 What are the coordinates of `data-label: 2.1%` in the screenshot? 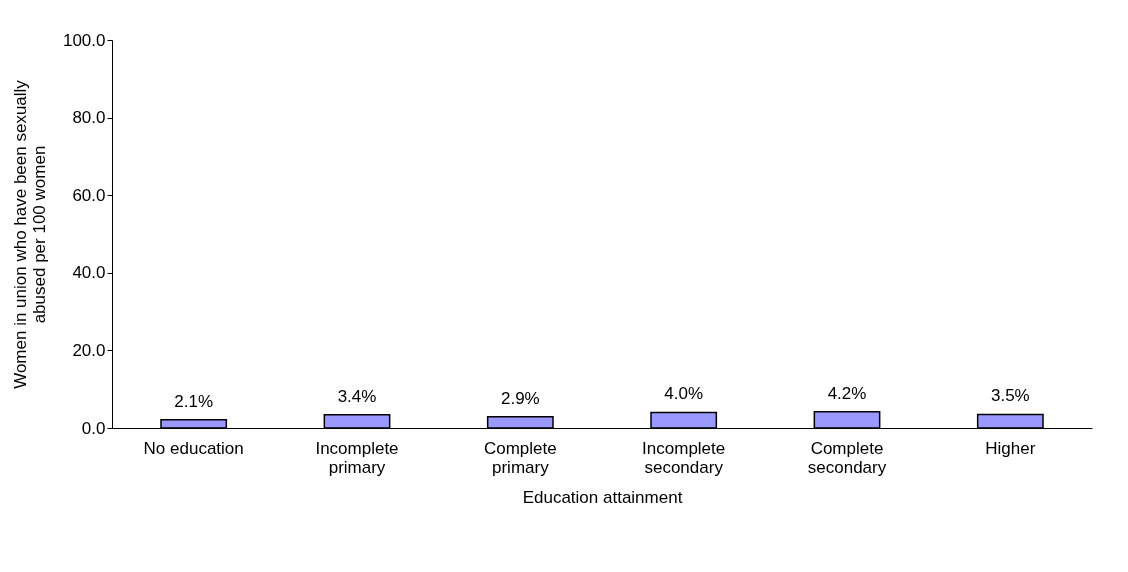 It's located at (194, 401).